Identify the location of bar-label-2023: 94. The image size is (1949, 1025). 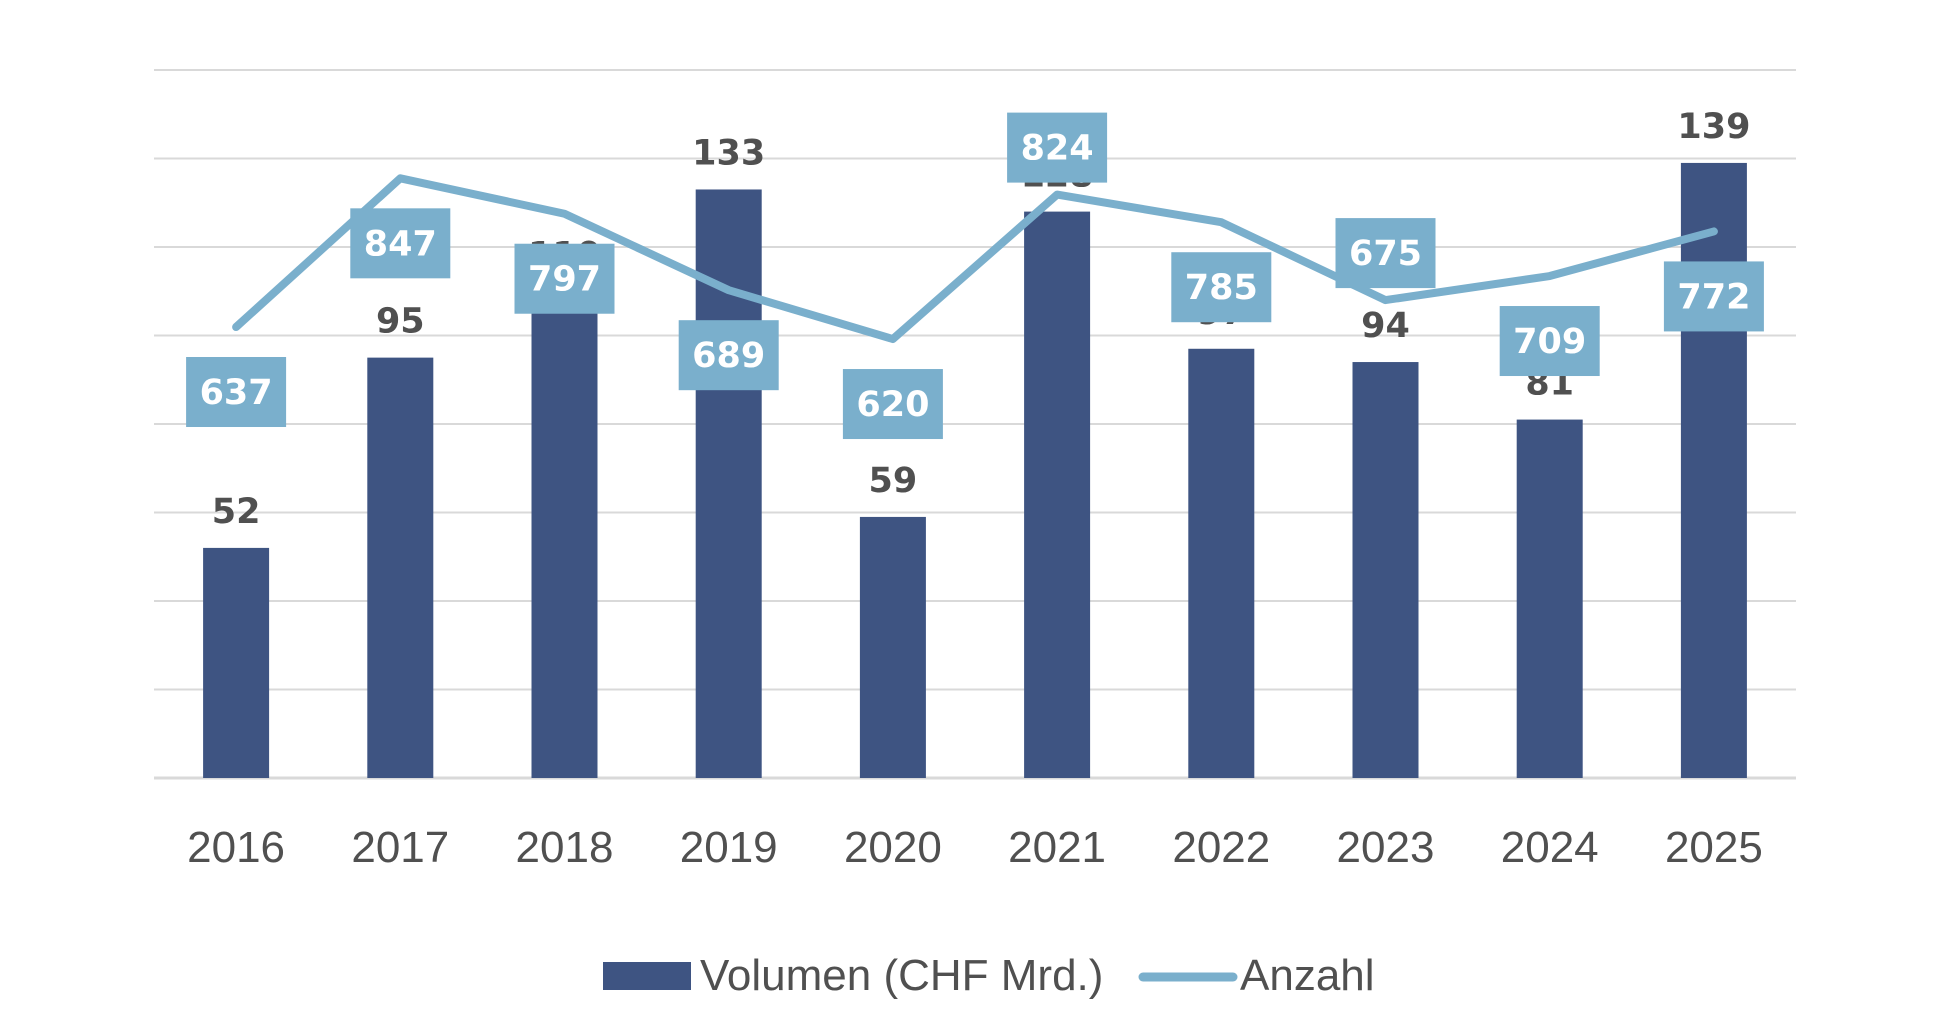
(1385, 326).